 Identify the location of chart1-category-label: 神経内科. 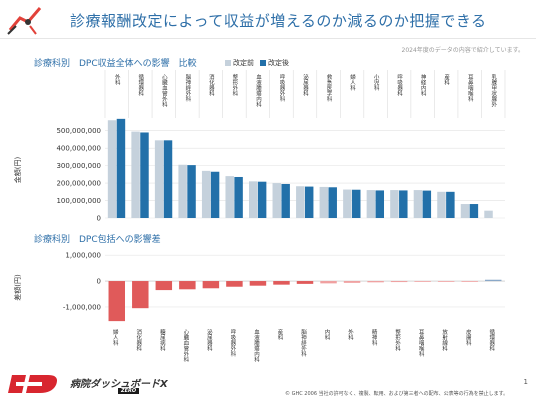
(423, 85).